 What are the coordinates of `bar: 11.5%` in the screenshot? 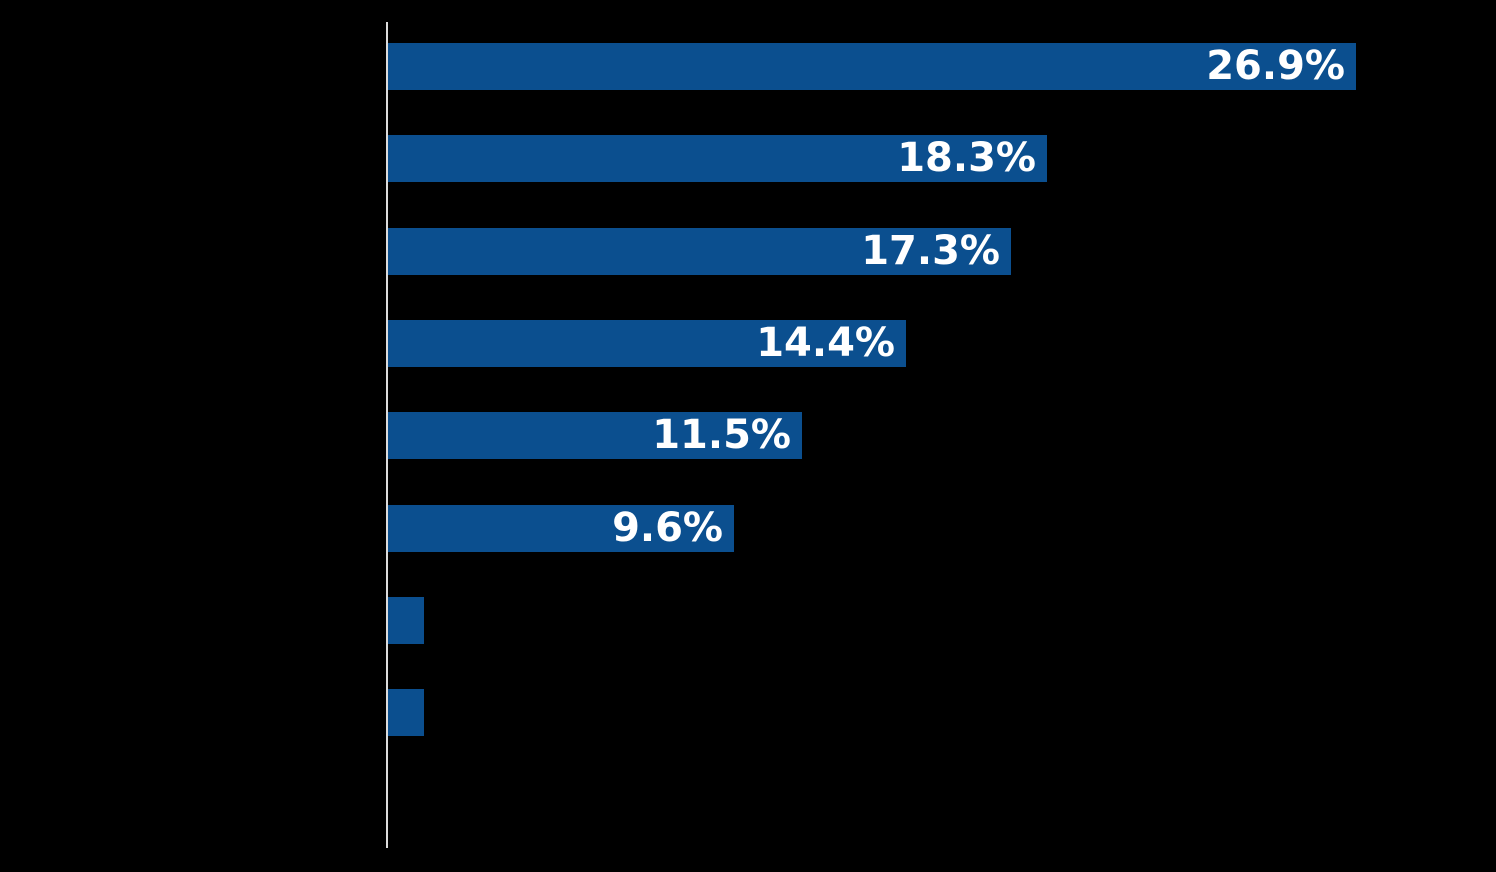 It's located at (595, 435).